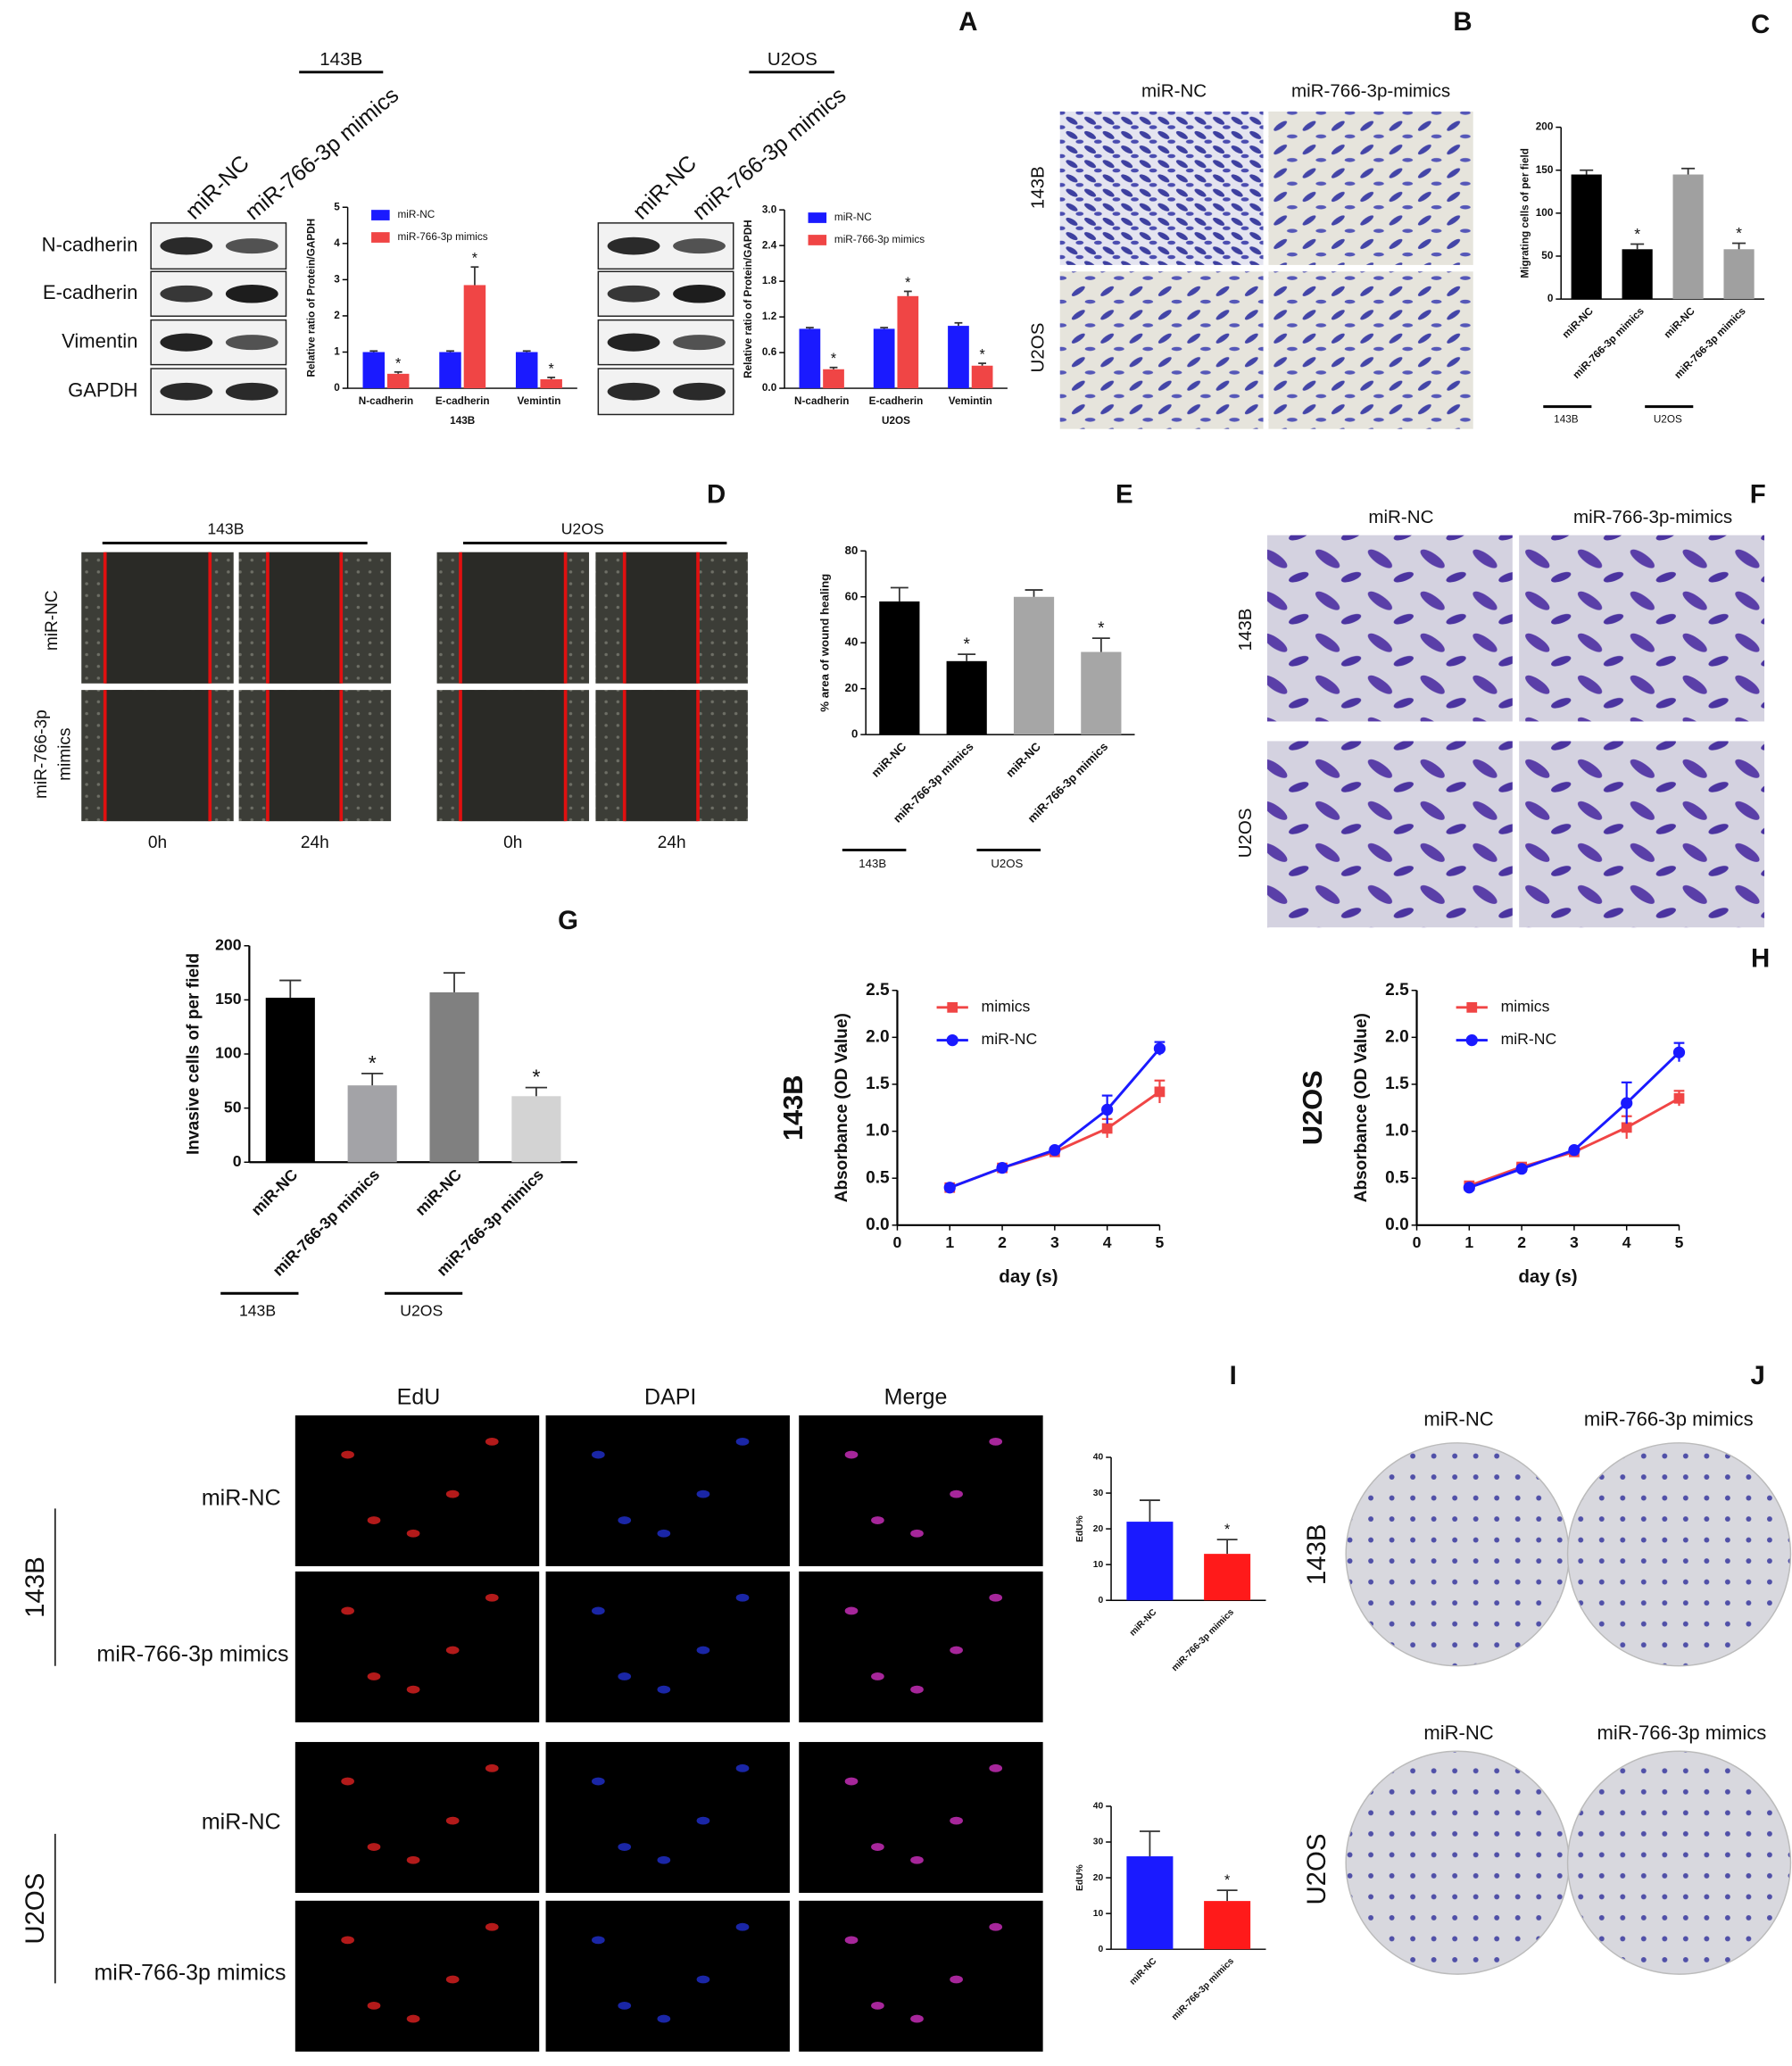 The height and width of the screenshot is (2066, 1792). I want to click on x-tick-label: miR-NC, so click(888, 760).